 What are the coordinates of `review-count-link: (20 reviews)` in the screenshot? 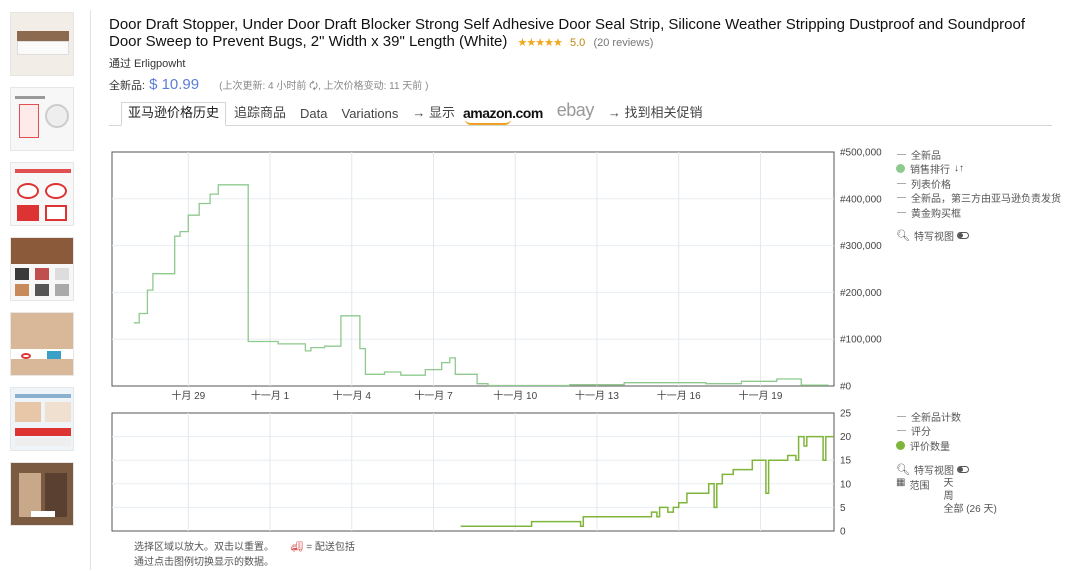 It's located at (623, 43).